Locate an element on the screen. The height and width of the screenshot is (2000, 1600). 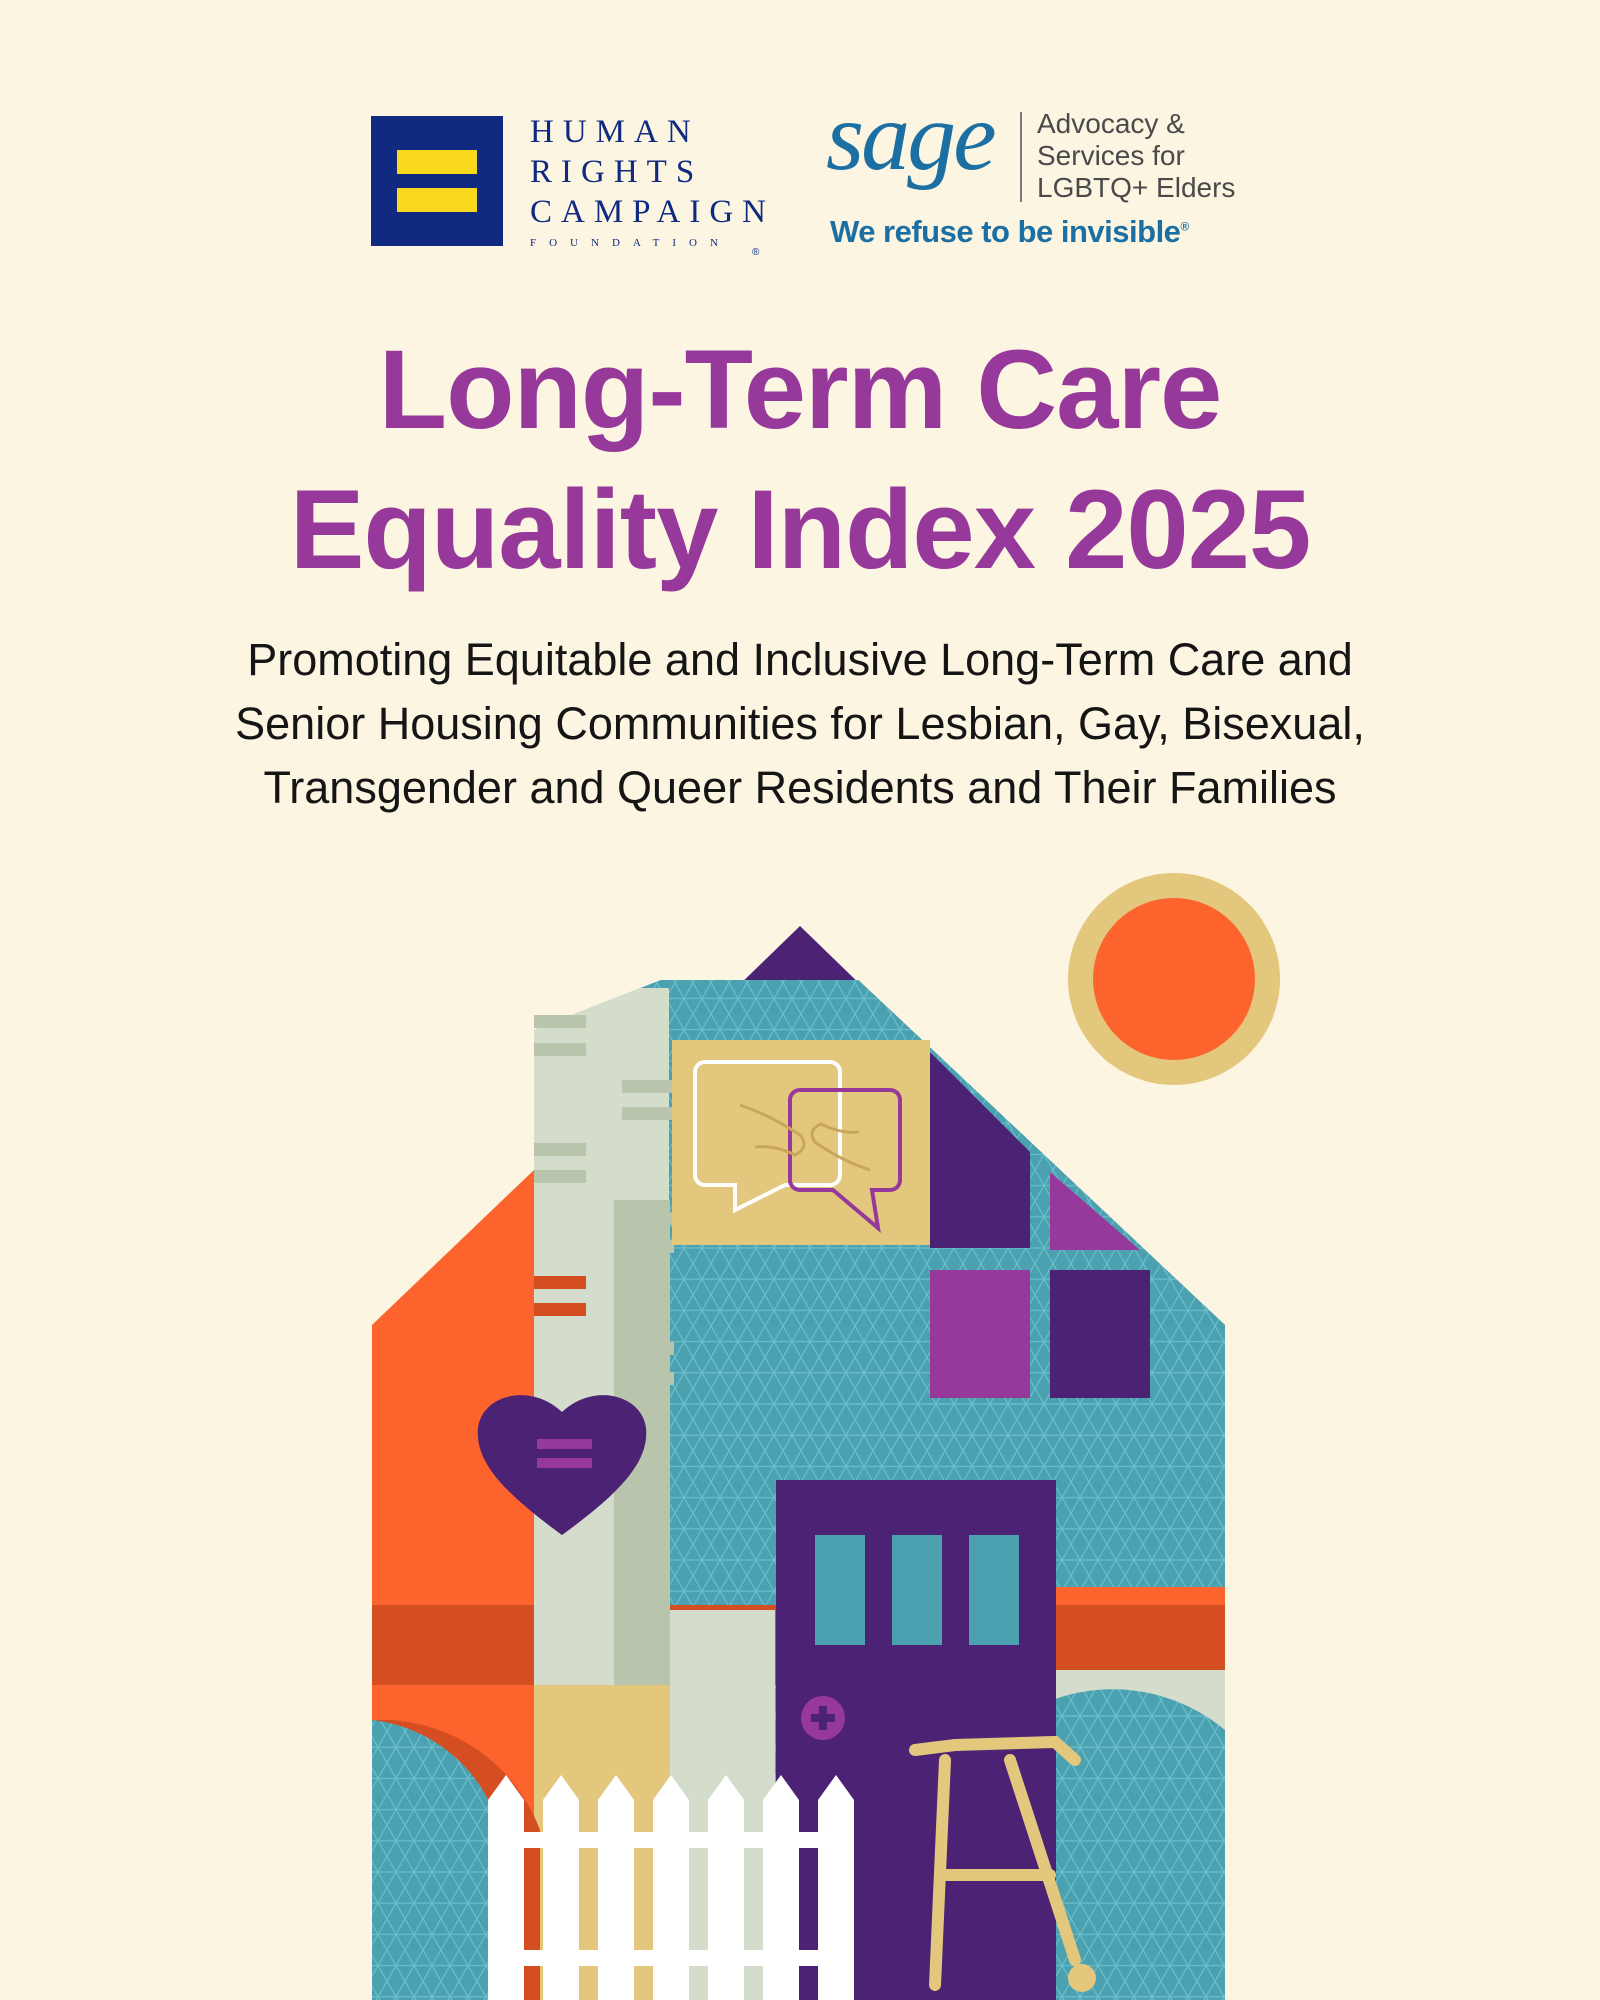
title-line-1: Long-Term Care is located at coordinates (800, 389).